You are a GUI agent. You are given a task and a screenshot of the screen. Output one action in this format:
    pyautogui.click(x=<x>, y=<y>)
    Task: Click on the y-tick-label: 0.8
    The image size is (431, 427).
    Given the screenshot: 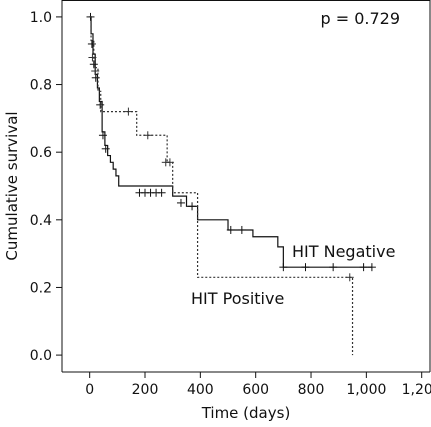 What is the action you would take?
    pyautogui.click(x=41, y=86)
    